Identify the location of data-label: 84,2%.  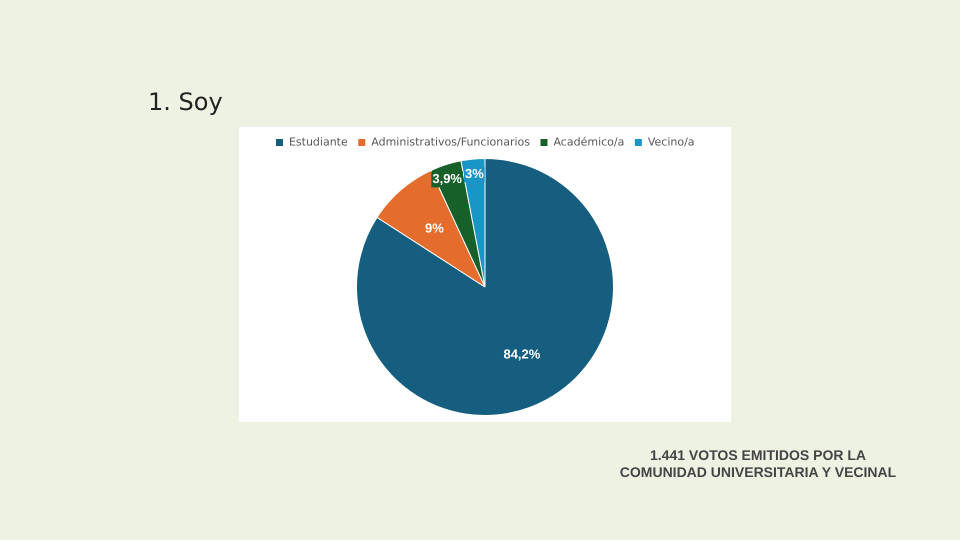
(522, 354).